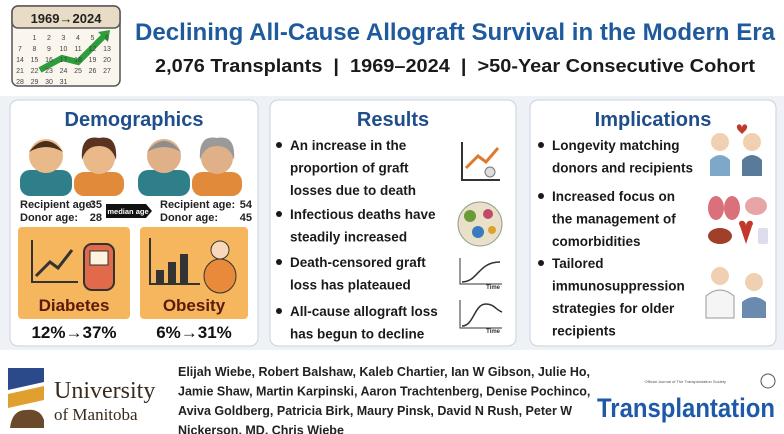 Image resolution: width=784 pixels, height=434 pixels. What do you see at coordinates (261, 429) in the screenshot?
I see `author-line: Nickerson, MD, Chris Wiebe` at bounding box center [261, 429].